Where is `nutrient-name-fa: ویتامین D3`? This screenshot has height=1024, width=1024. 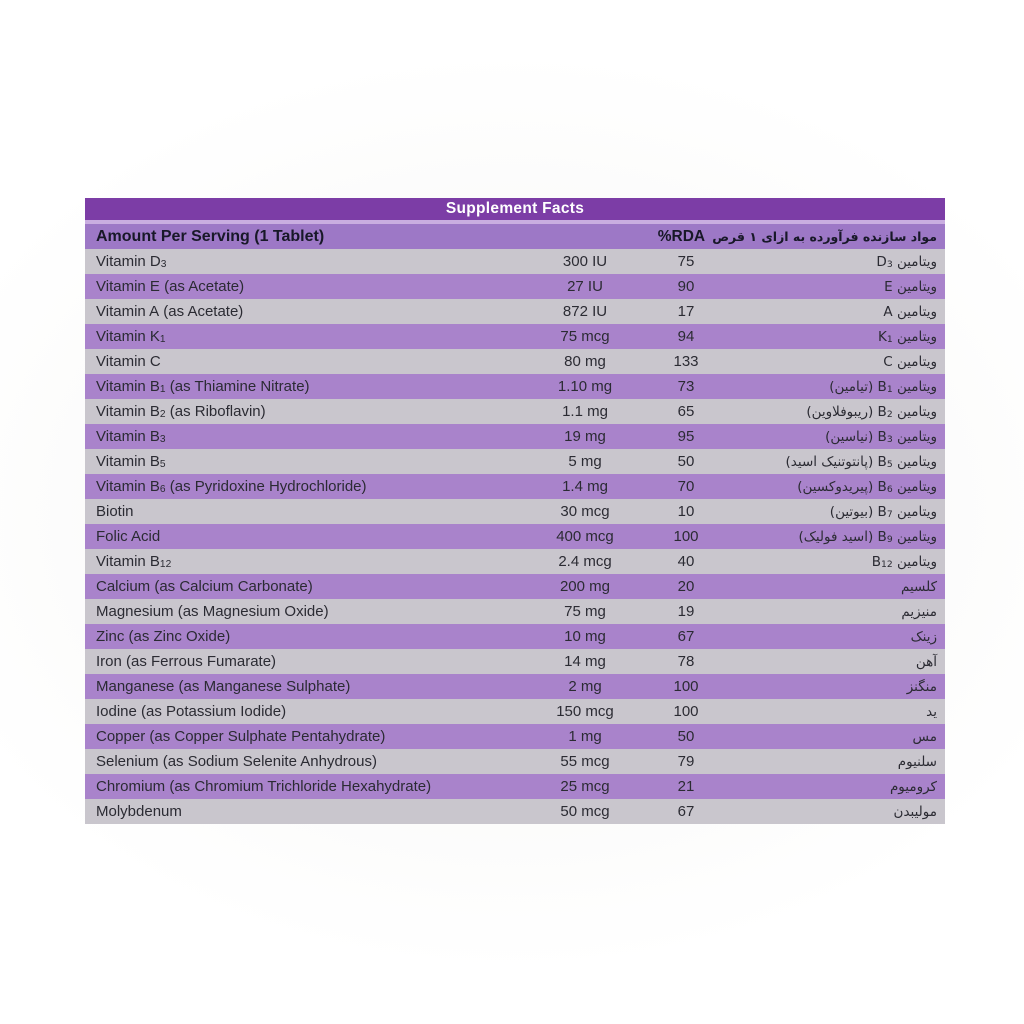
nutrient-name-fa: ویتامین D3 is located at coordinates (906, 261).